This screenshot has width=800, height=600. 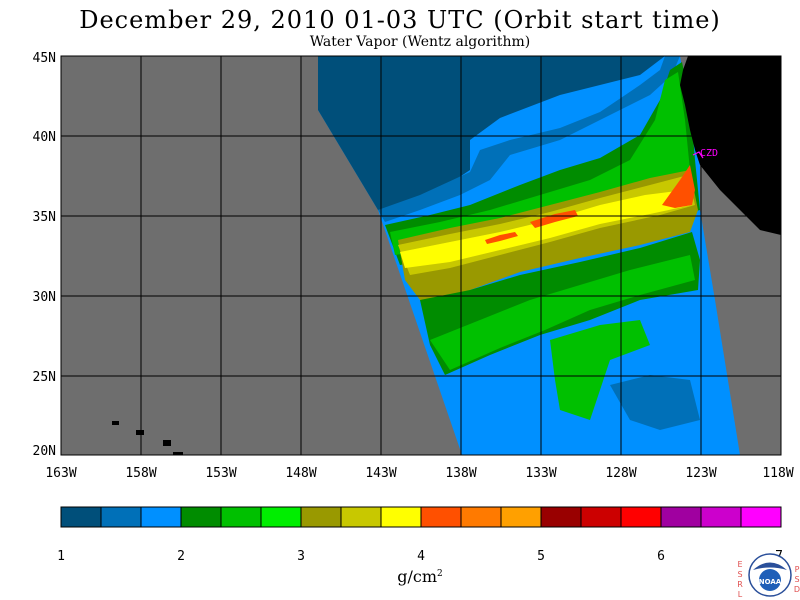 I want to click on logo-right-letter: D, so click(x=797, y=589).